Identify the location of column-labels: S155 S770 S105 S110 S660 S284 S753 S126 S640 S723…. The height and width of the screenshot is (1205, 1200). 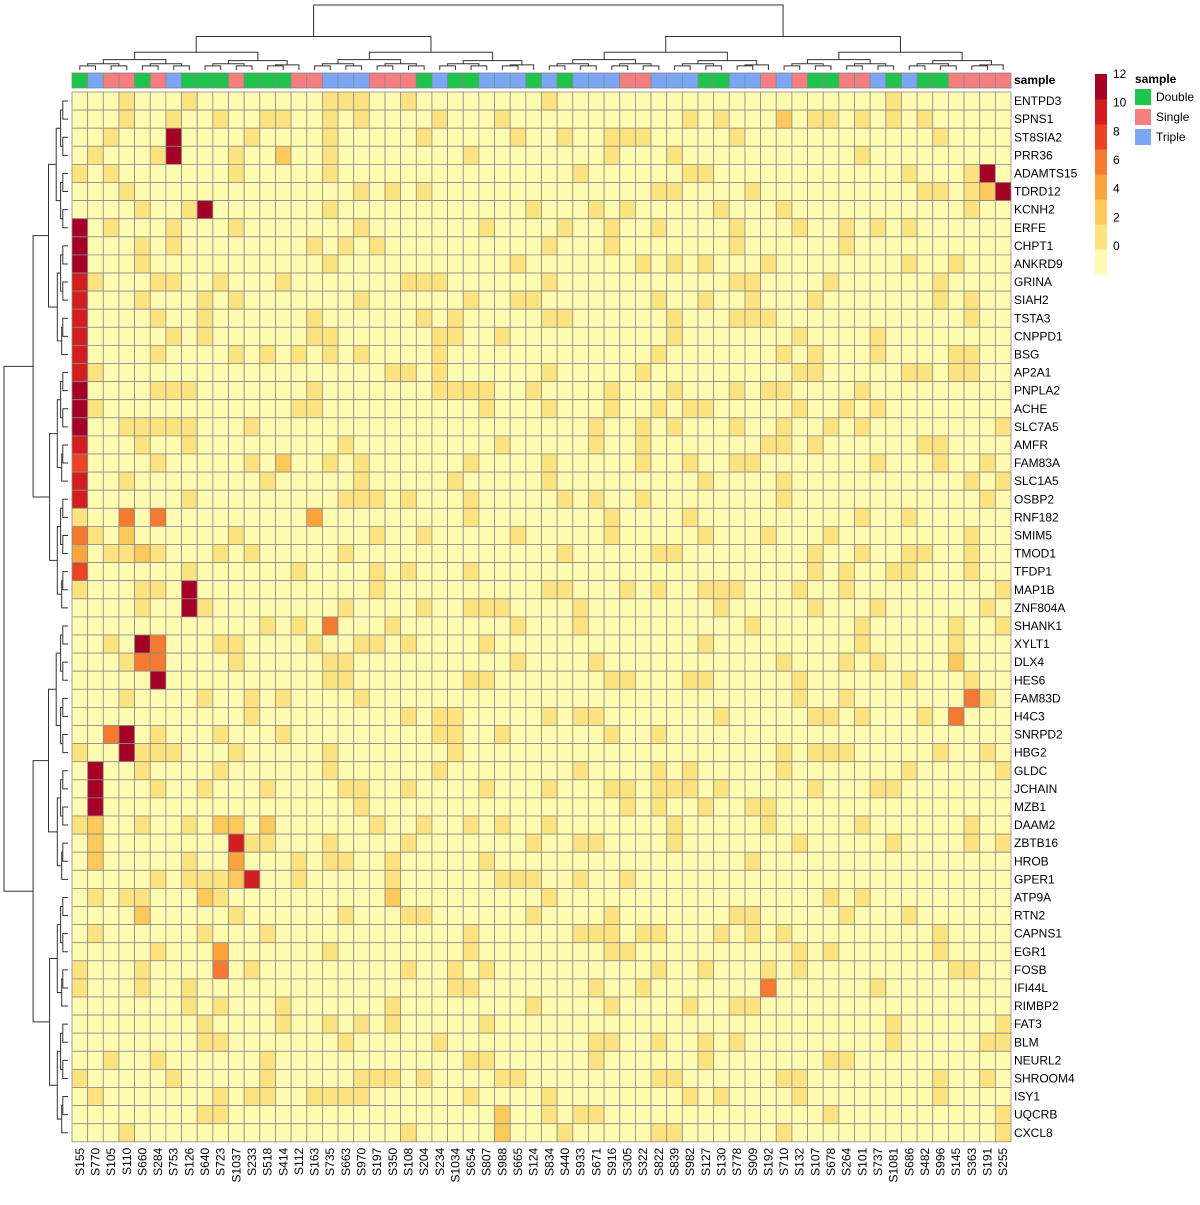
(541, 1164).